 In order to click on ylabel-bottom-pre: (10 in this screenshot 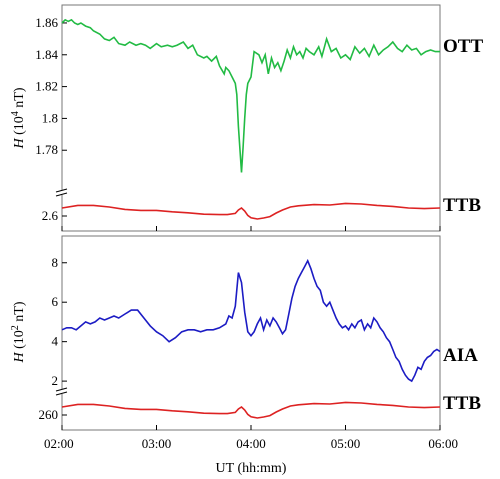, I will do `click(19, 341)`.